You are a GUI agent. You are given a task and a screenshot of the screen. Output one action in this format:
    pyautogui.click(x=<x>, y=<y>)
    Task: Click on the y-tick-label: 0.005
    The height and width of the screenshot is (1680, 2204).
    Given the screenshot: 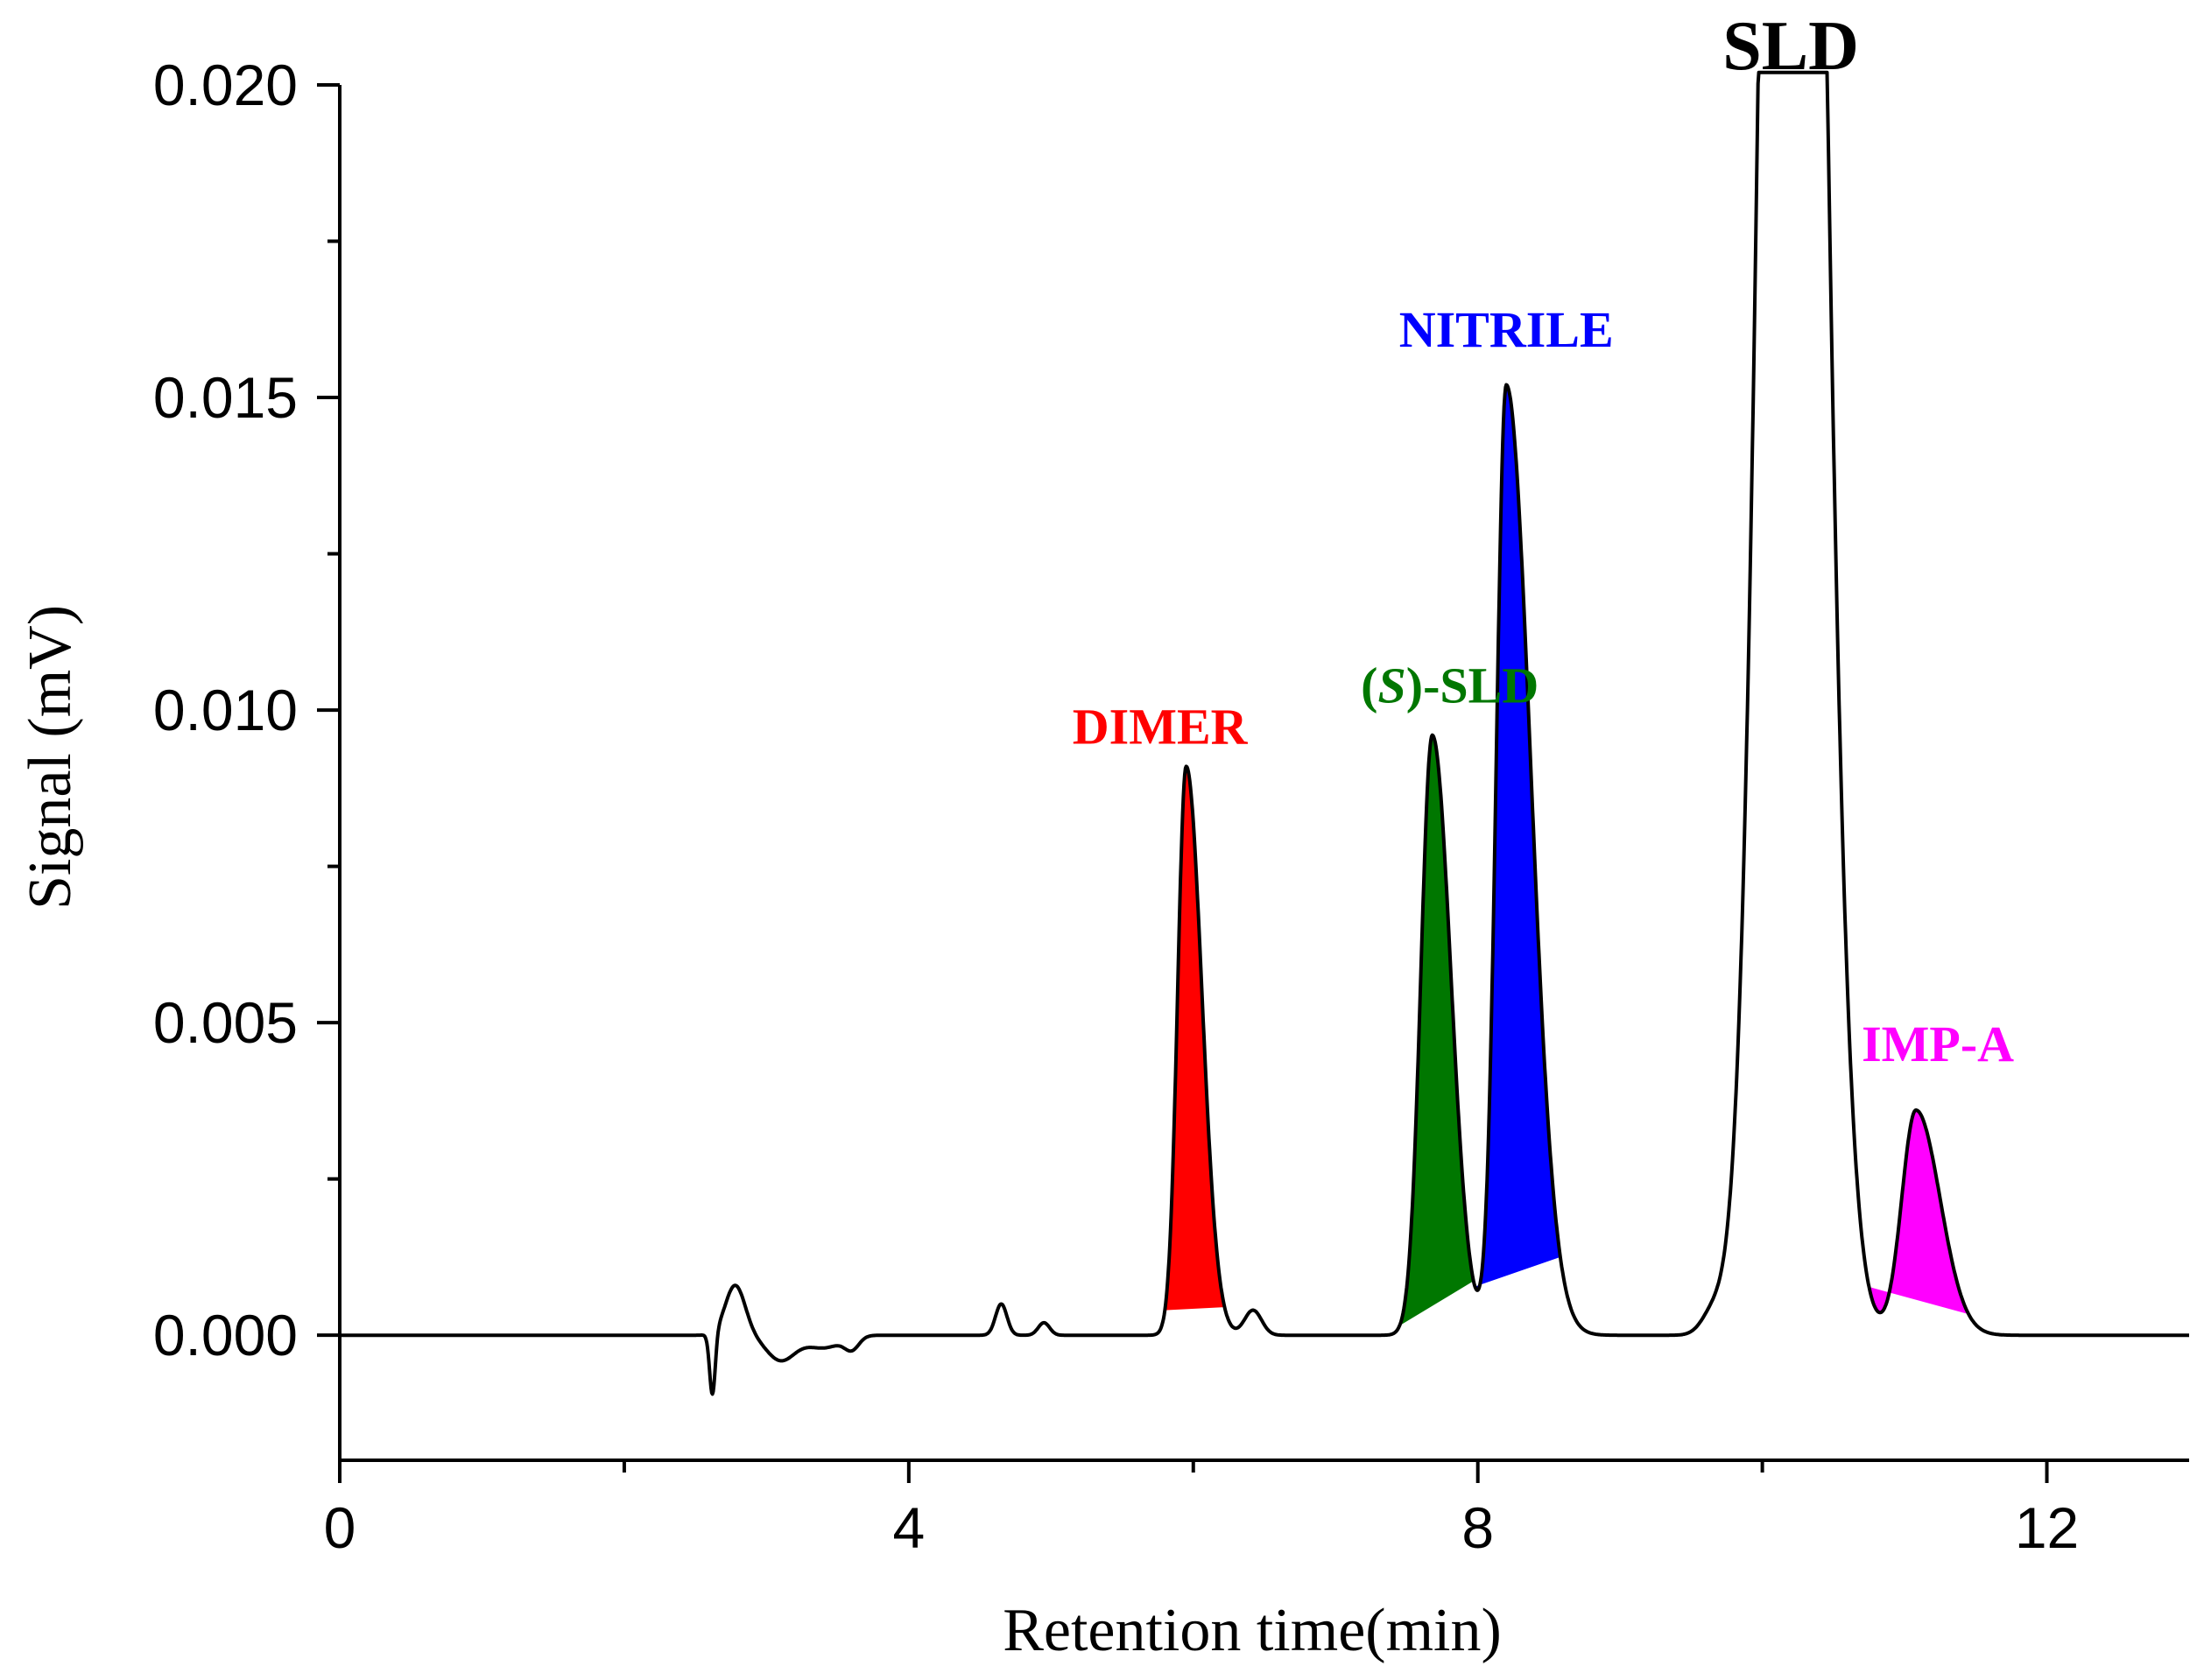 What is the action you would take?
    pyautogui.click(x=225, y=1022)
    